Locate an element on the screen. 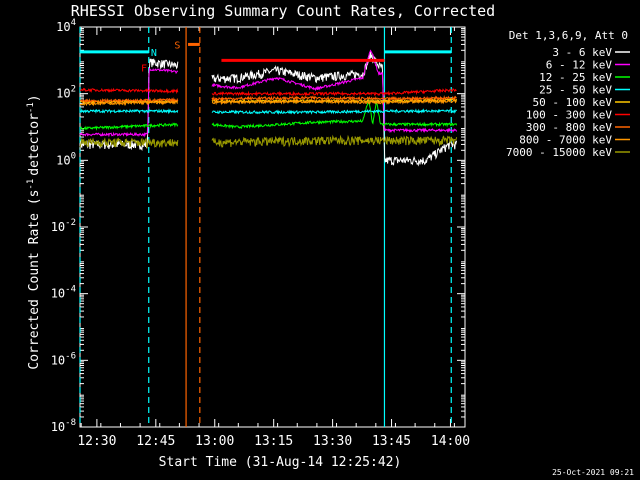 The width and height of the screenshot is (640, 480). y-axis-label-close: ) is located at coordinates (34, 98).